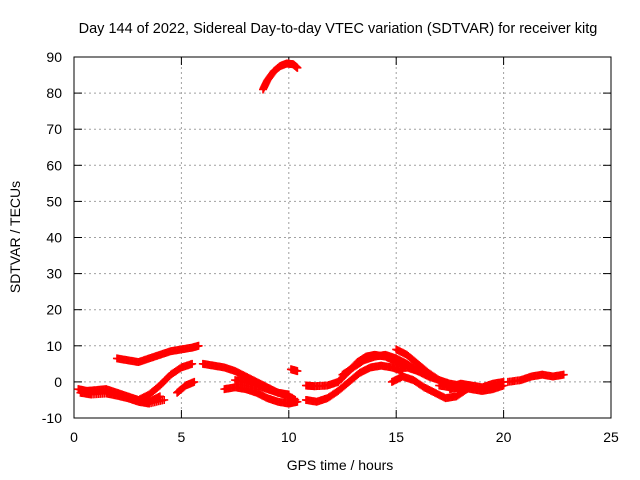 The height and width of the screenshot is (480, 640). I want to click on y-tick-label: 30, so click(54, 274).